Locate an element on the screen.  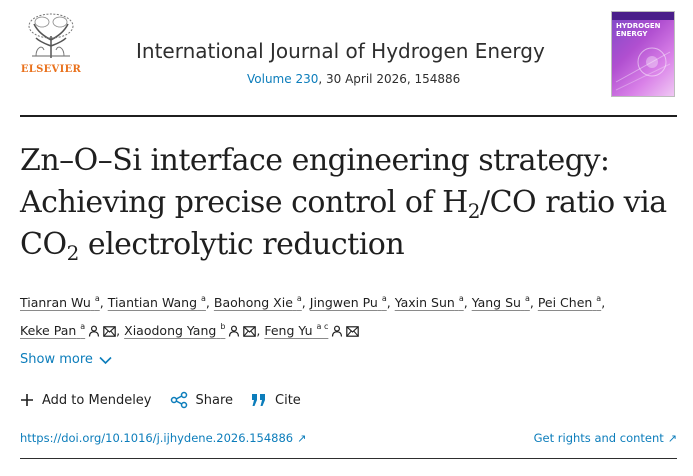
author-name: Keke Pan is located at coordinates (48, 330).